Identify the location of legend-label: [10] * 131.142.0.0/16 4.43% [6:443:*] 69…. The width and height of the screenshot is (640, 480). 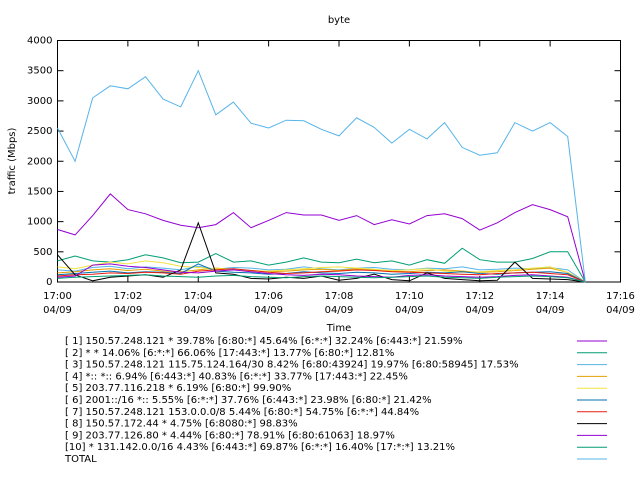
(260, 447).